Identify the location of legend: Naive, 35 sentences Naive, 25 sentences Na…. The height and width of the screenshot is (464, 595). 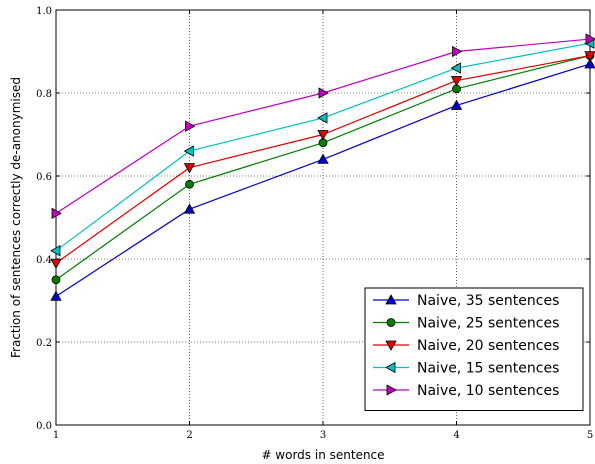
(474, 349).